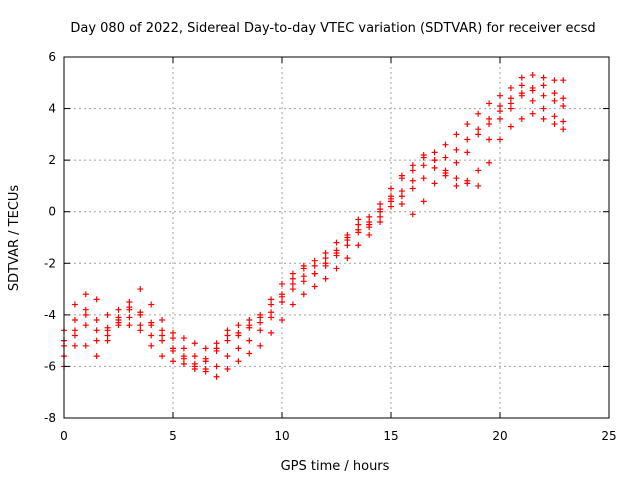 The image size is (640, 480). What do you see at coordinates (64, 436) in the screenshot?
I see `x-tick-label: 0` at bounding box center [64, 436].